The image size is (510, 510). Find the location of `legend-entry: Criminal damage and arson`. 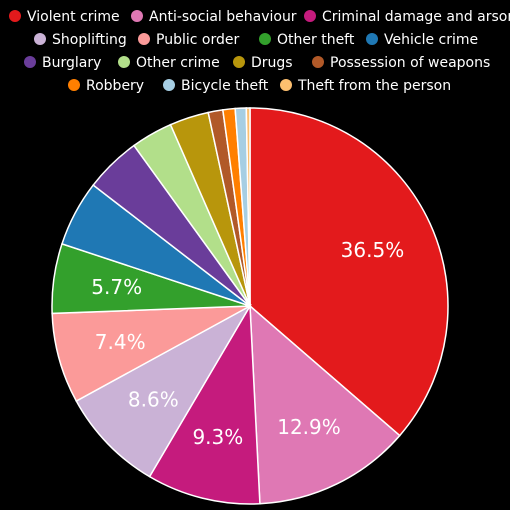

legend-entry: Criminal damage and arson is located at coordinates (416, 17).